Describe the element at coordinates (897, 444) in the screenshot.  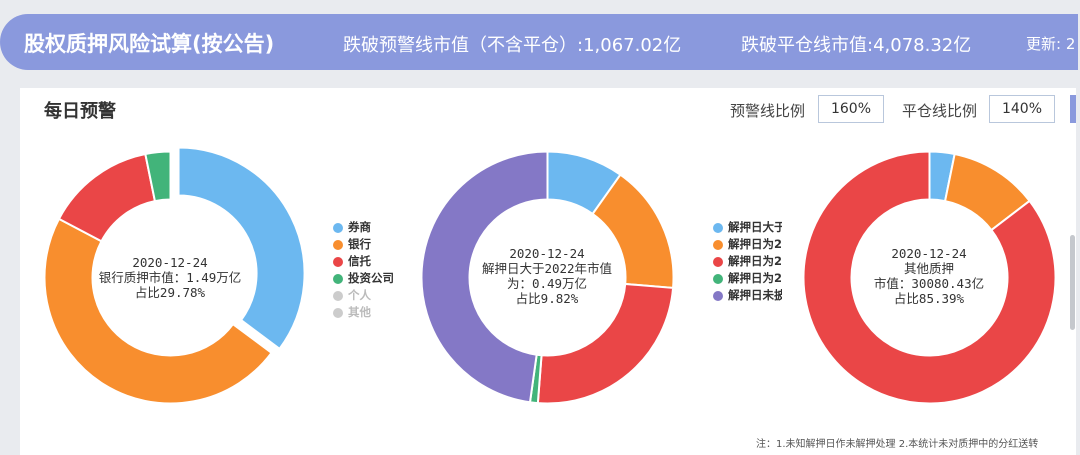
I see `footnote: 注：1.未知解押日作未解押处理 2.本统计未对质押中的分红送转` at that location.